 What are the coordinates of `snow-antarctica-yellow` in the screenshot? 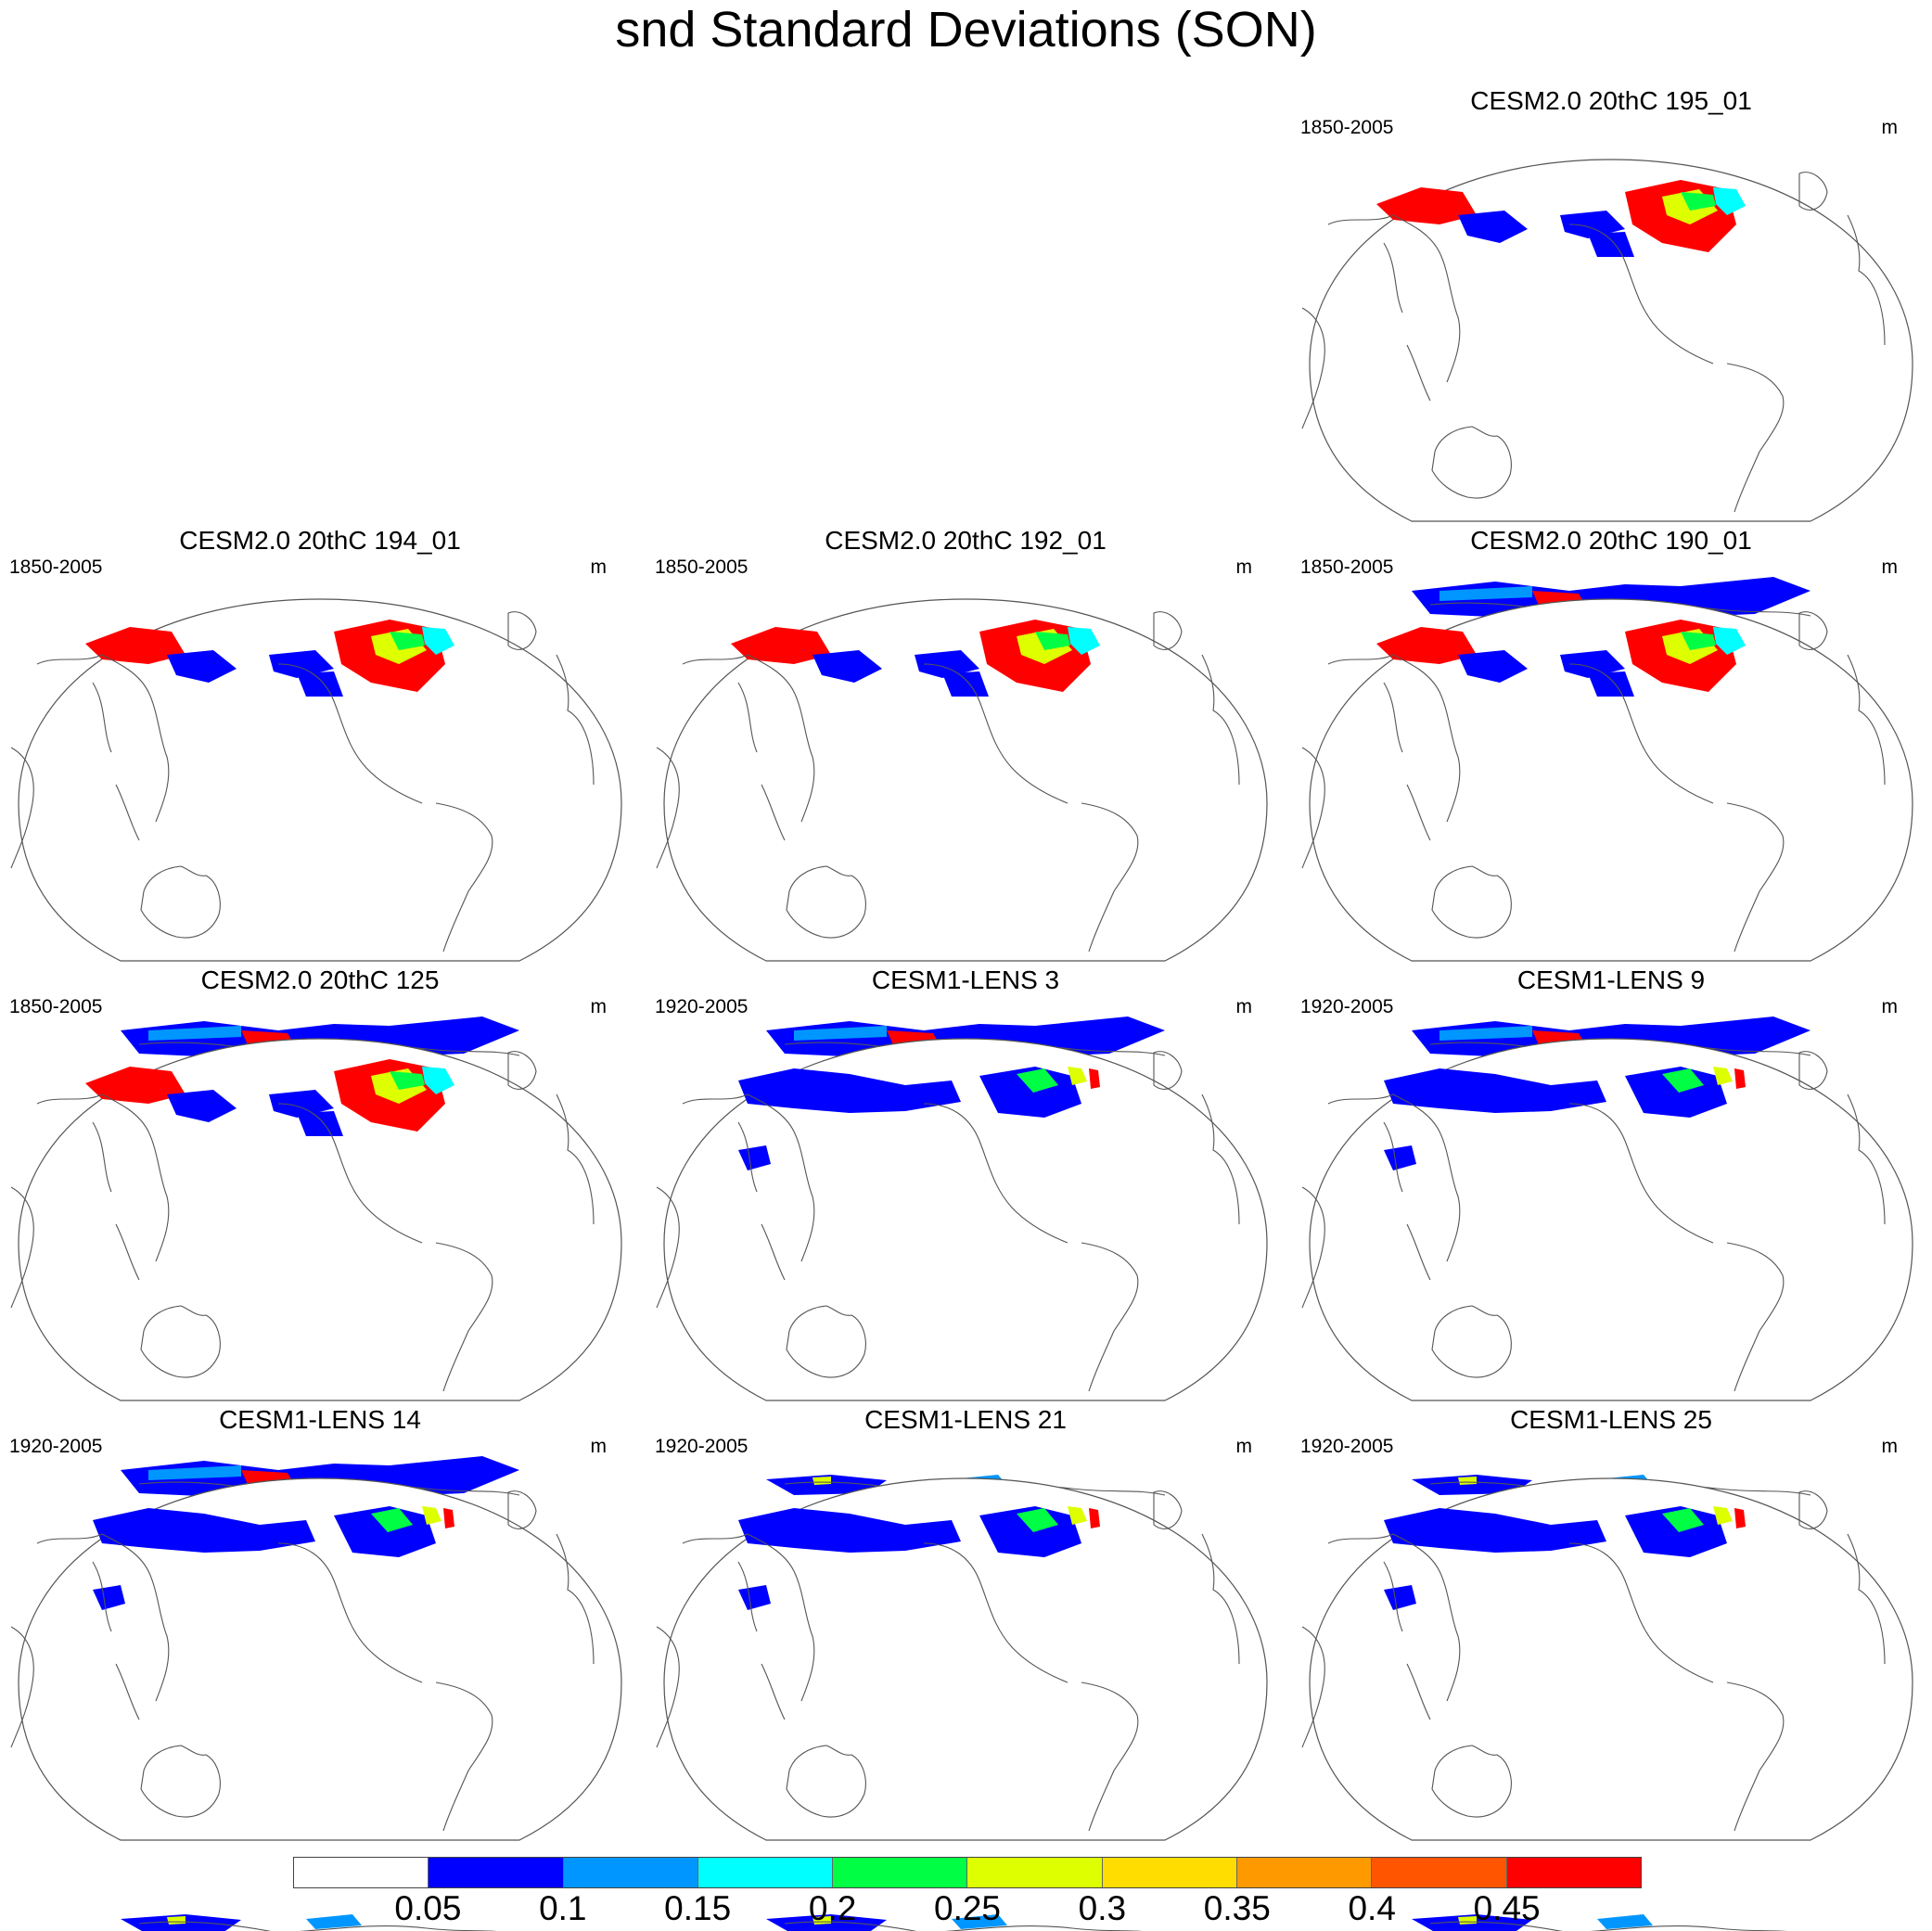 It's located at (176, 1921).